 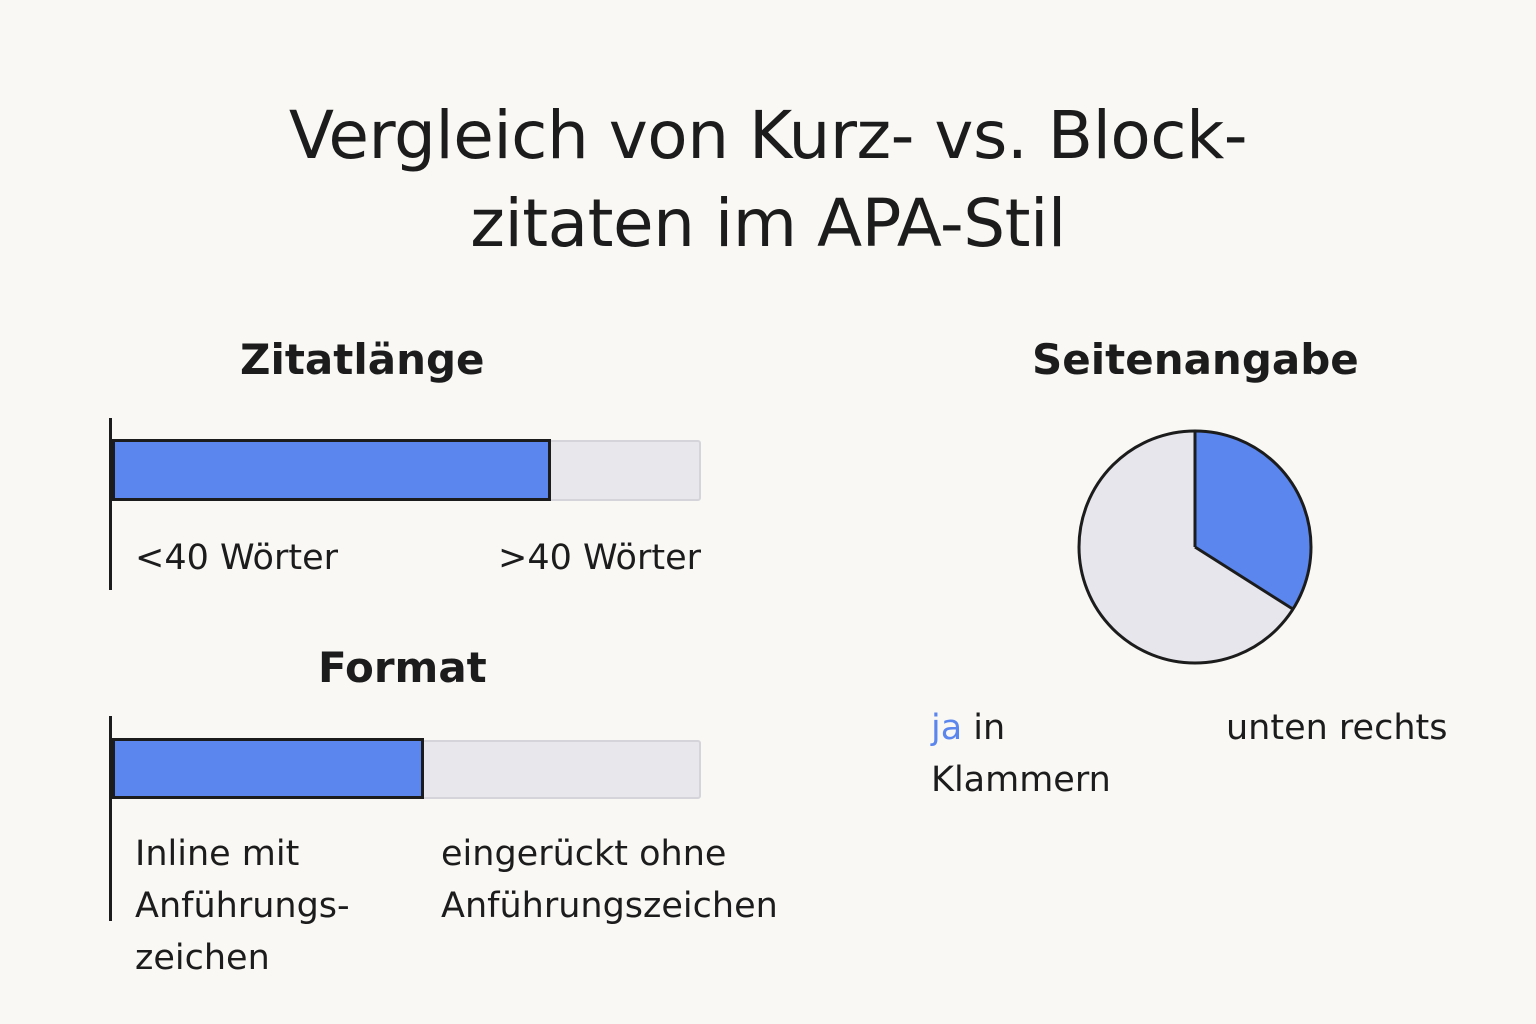 What do you see at coordinates (947, 728) in the screenshot?
I see `pie-label-klammern-highlight: ja` at bounding box center [947, 728].